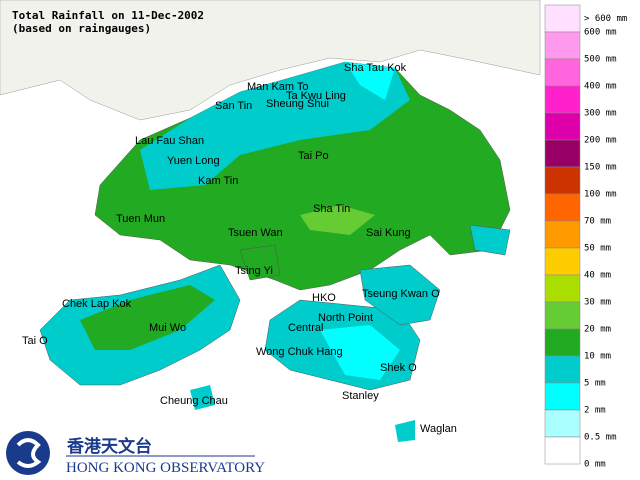  Describe the element at coordinates (405, 431) in the screenshot. I see `waglan-island` at that location.